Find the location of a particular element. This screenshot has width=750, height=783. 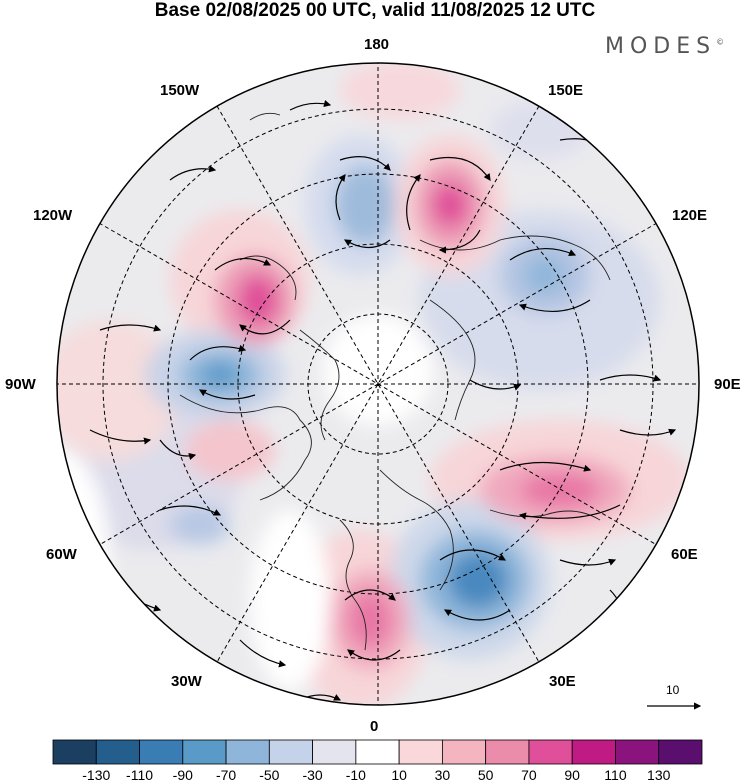

colorbar-label: -110 is located at coordinates (140, 775).